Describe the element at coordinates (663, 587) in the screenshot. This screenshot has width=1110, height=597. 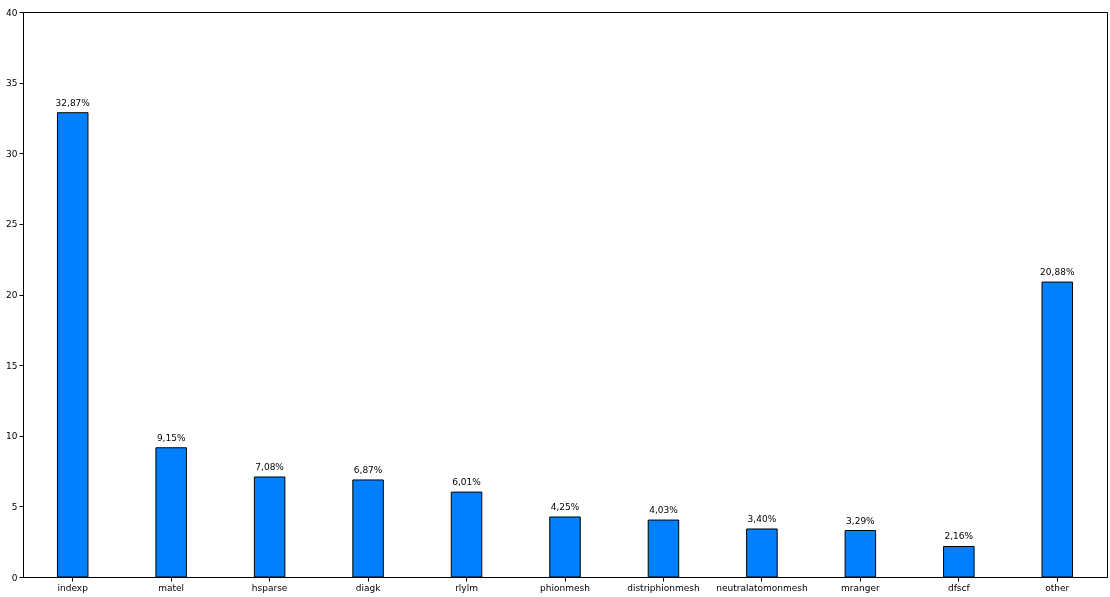
I see `x-tick-label: distriphionmesh` at that location.